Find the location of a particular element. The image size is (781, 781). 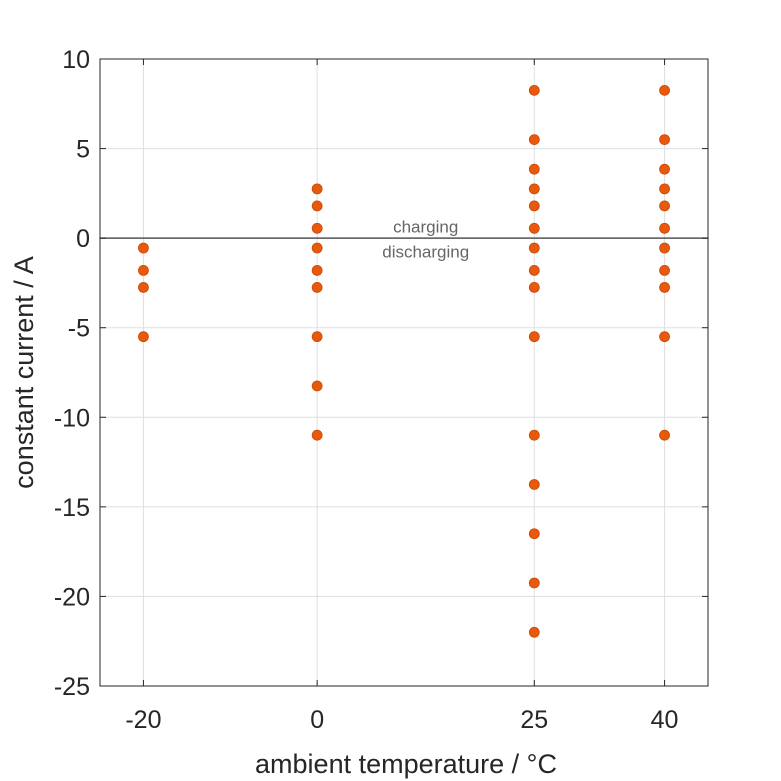

y-tick-label: 0 is located at coordinates (83, 239).